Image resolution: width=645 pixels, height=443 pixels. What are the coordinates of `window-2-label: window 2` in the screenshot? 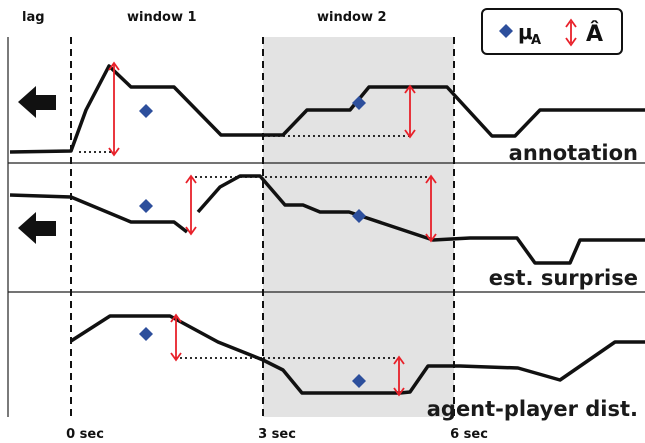 It's located at (352, 17).